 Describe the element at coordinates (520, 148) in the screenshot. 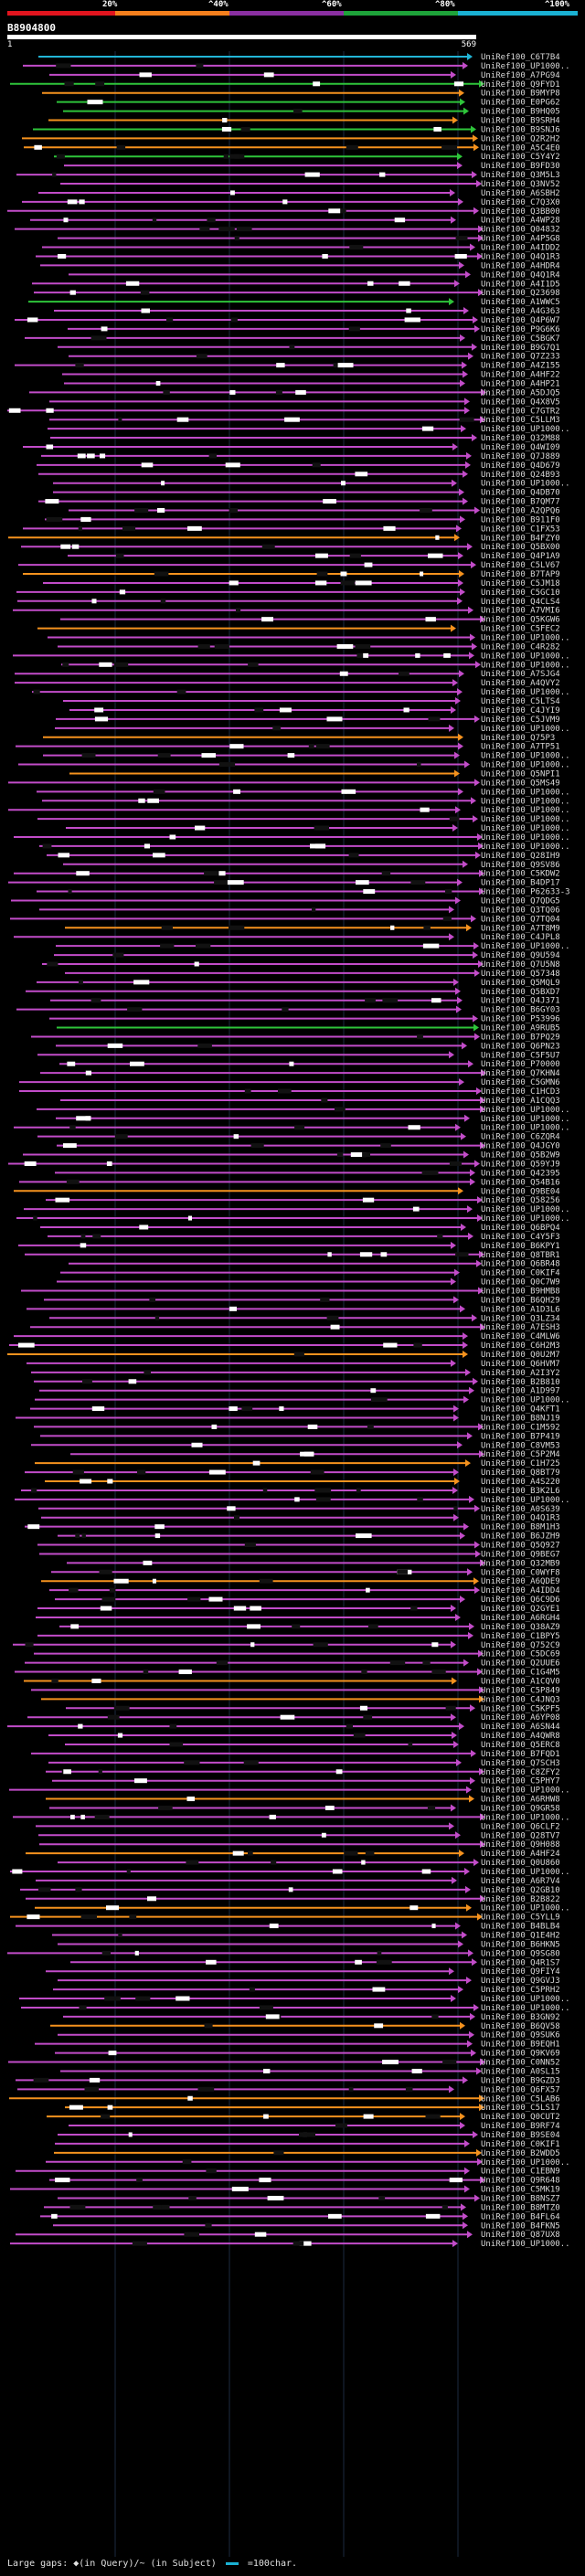

I see `hit-id-link: UniRef100_A5C4E0` at that location.